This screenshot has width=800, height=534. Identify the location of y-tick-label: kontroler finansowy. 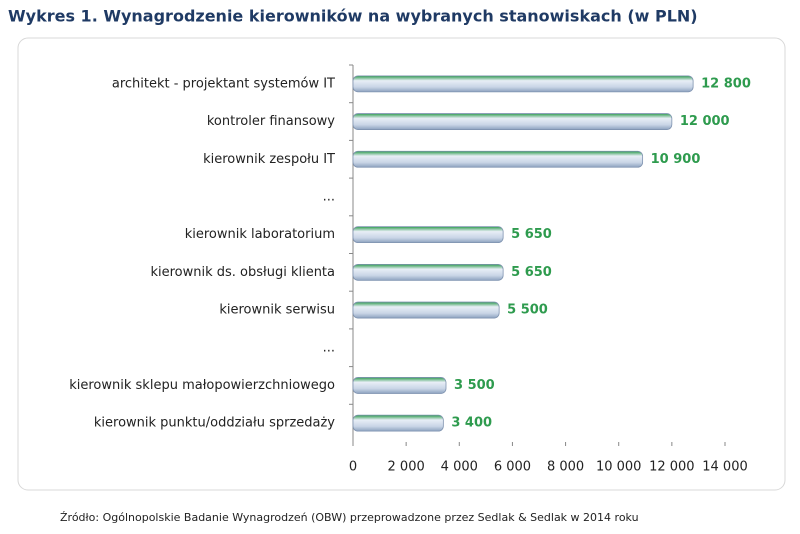
(271, 121).